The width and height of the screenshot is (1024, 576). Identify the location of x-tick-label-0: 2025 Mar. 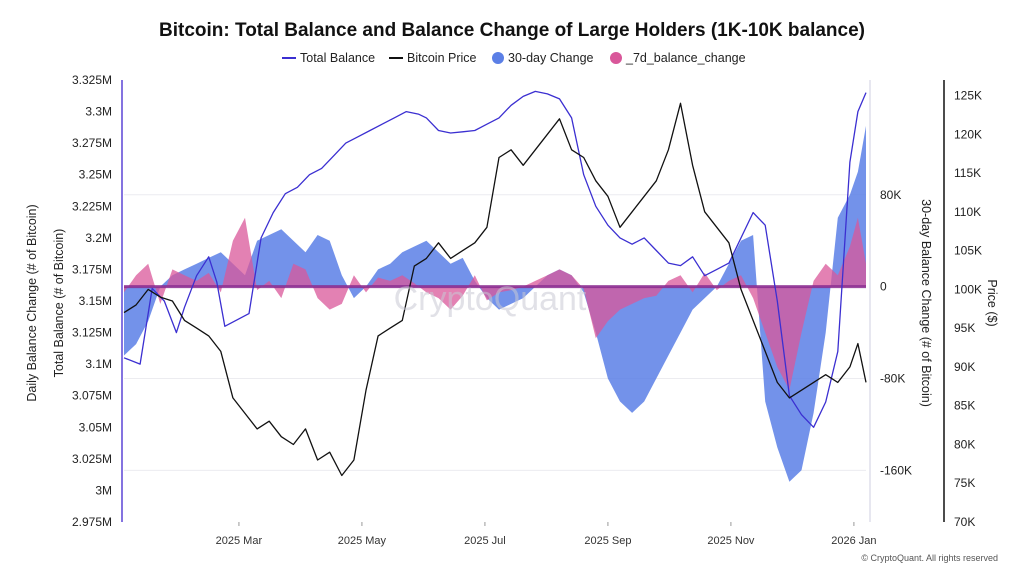
(239, 541).